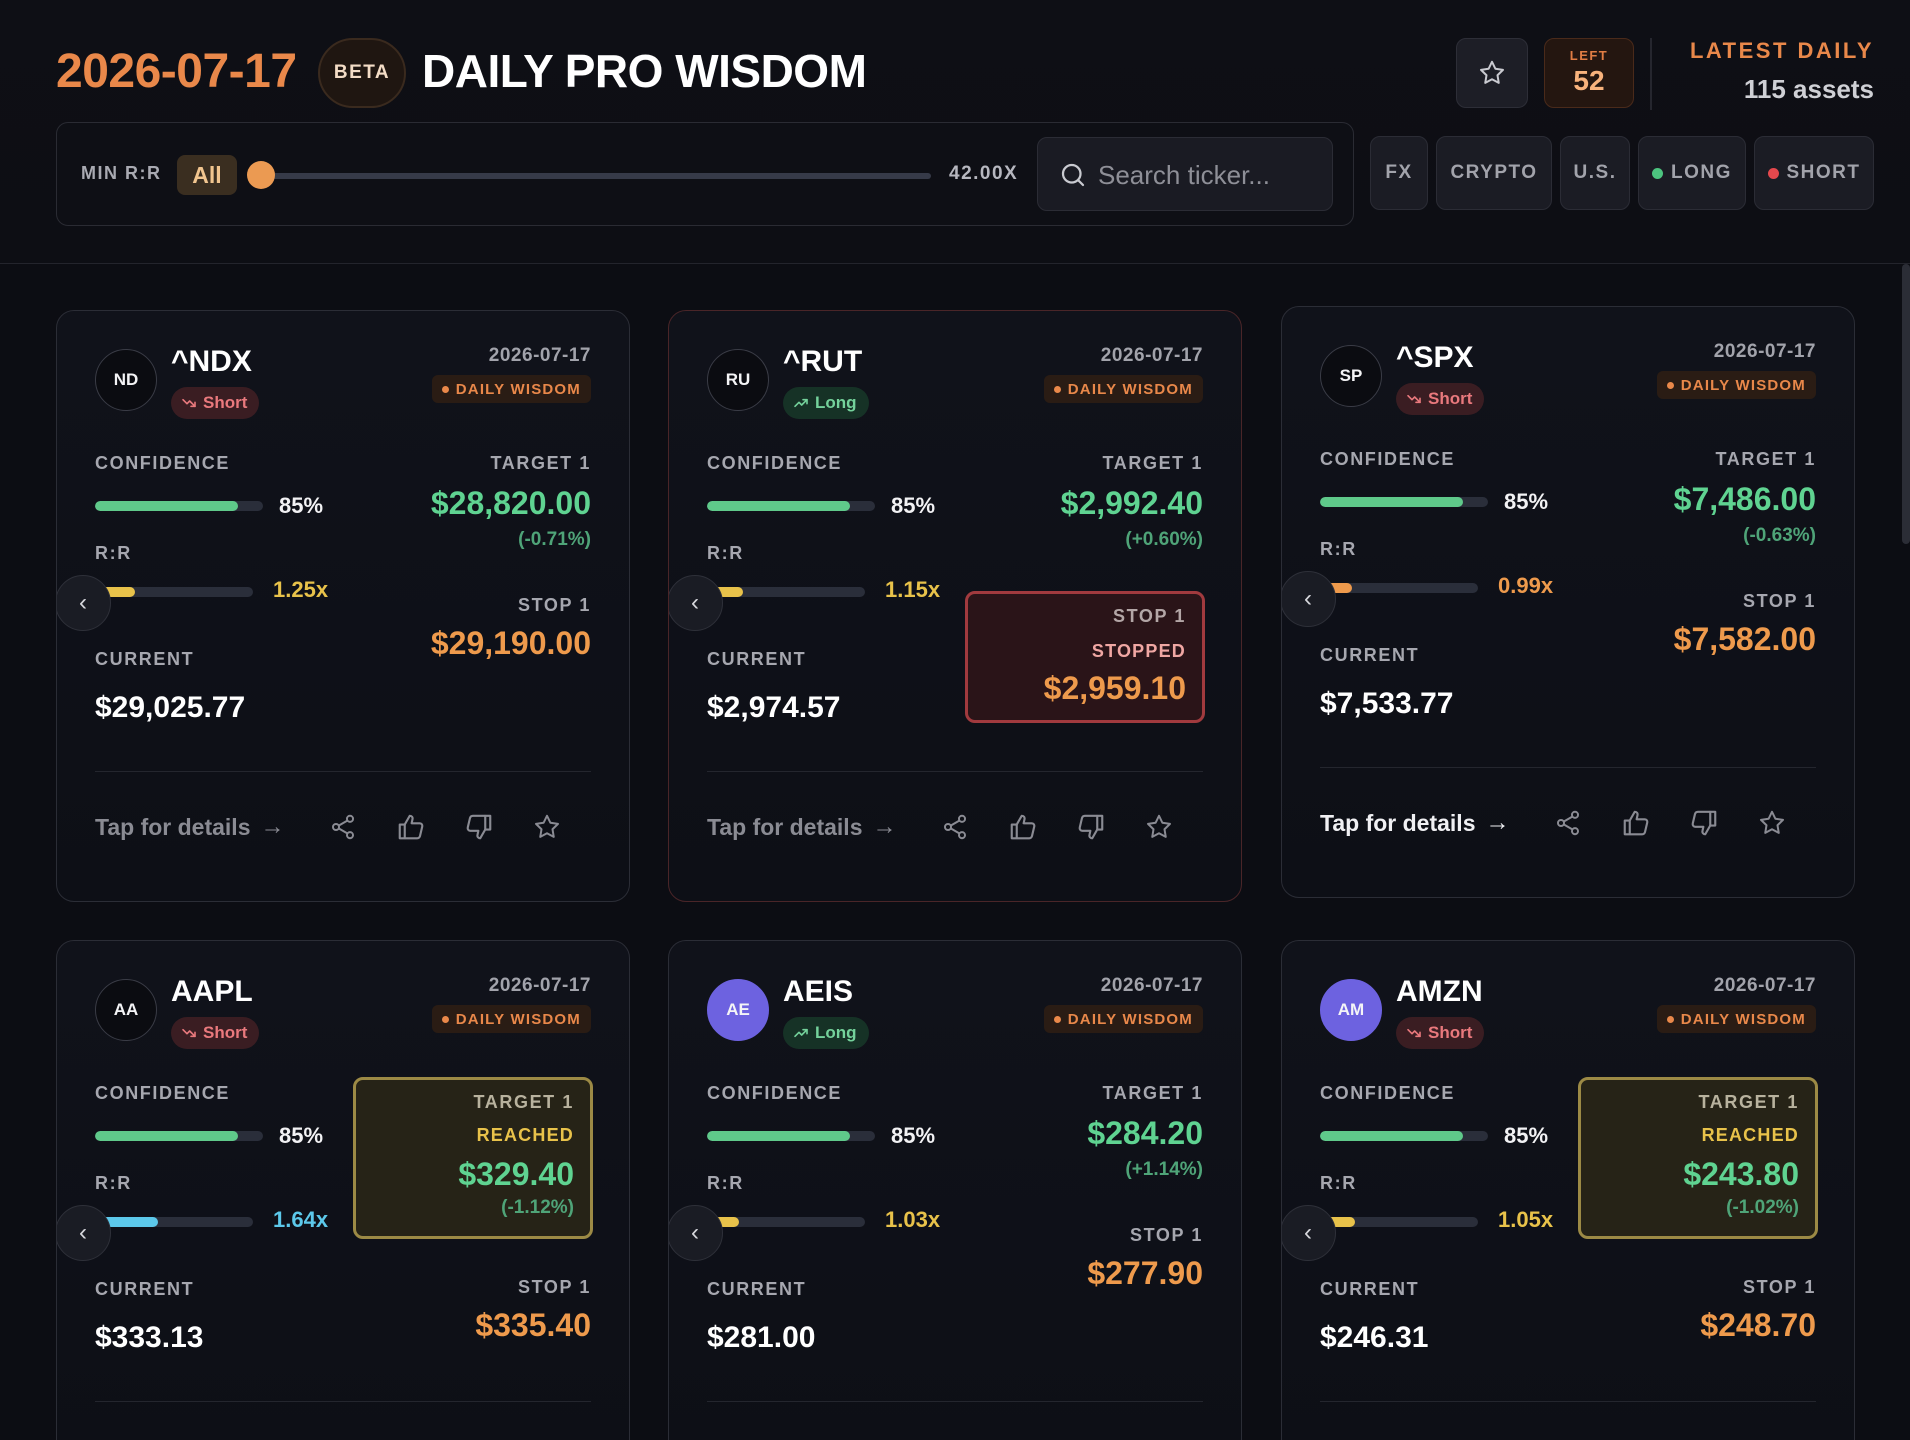 The image size is (1910, 1440). Describe the element at coordinates (1692, 173) in the screenshot. I see `filter-chip-long: LONG` at that location.